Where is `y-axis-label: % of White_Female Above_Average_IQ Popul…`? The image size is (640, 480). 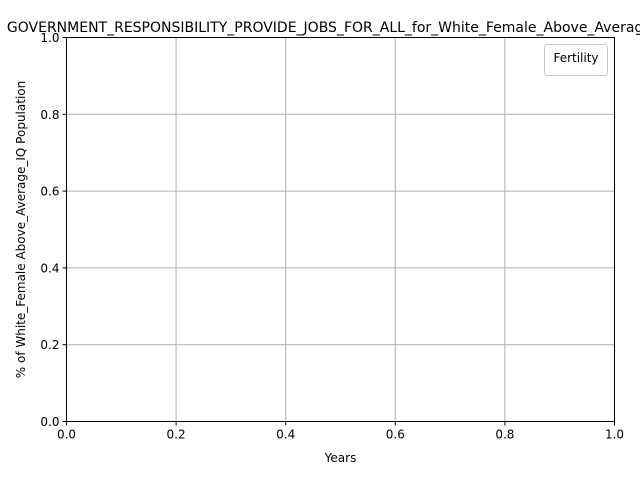 y-axis-label: % of White_Female Above_Average_IQ Popul… is located at coordinates (21, 229).